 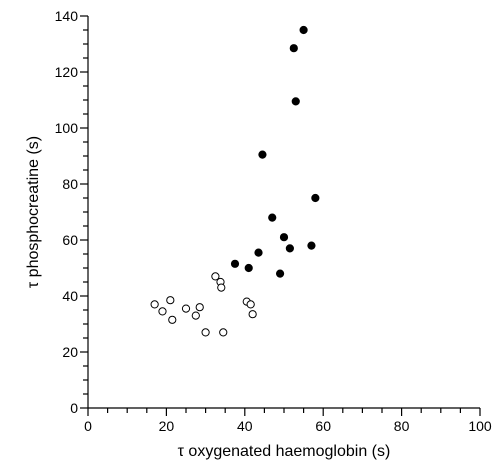 I want to click on x-tick-label: 20, so click(x=167, y=426).